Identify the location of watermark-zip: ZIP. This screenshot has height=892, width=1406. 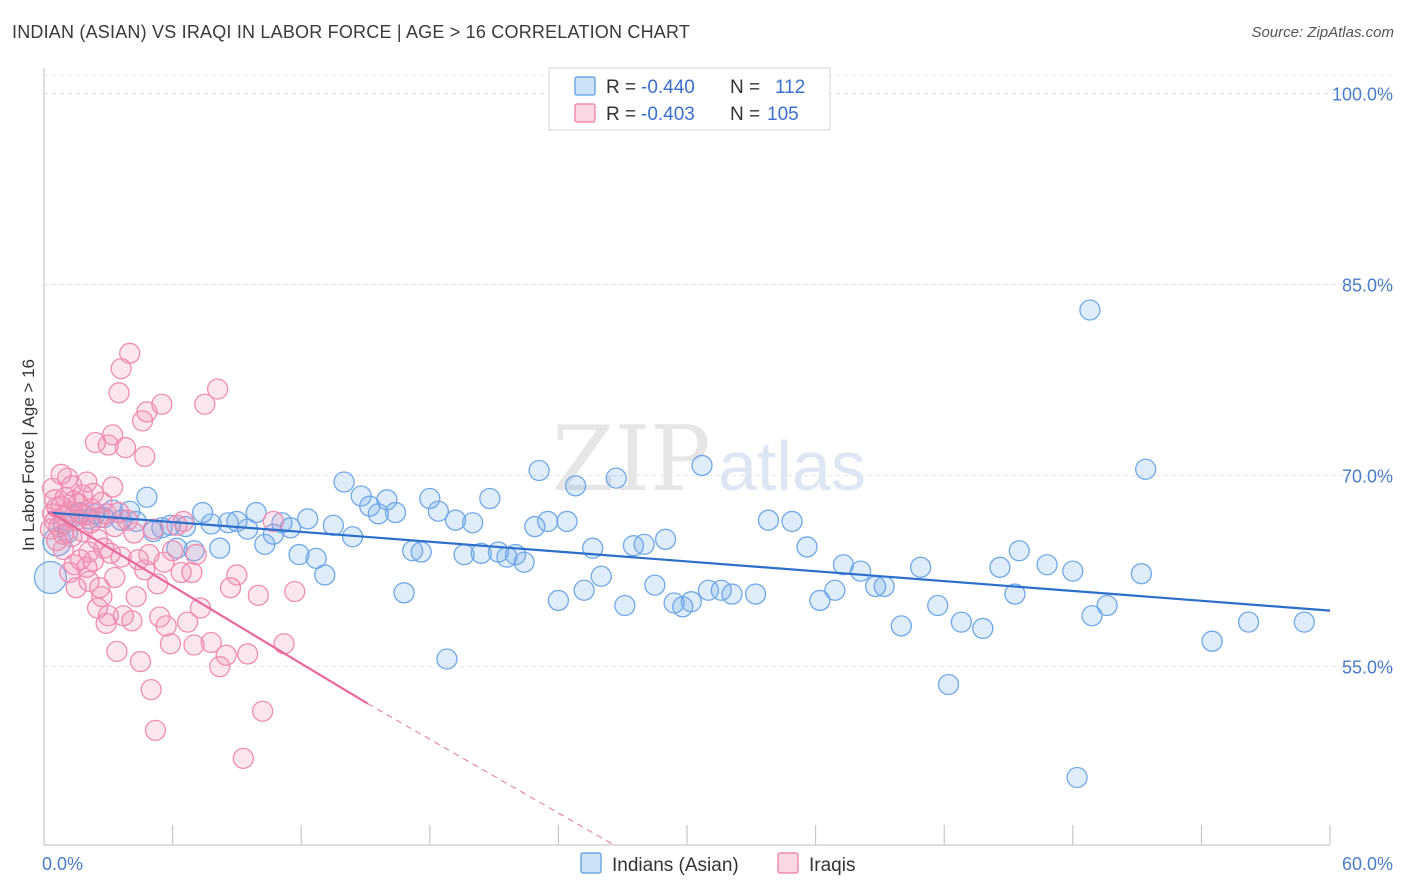
(631, 459).